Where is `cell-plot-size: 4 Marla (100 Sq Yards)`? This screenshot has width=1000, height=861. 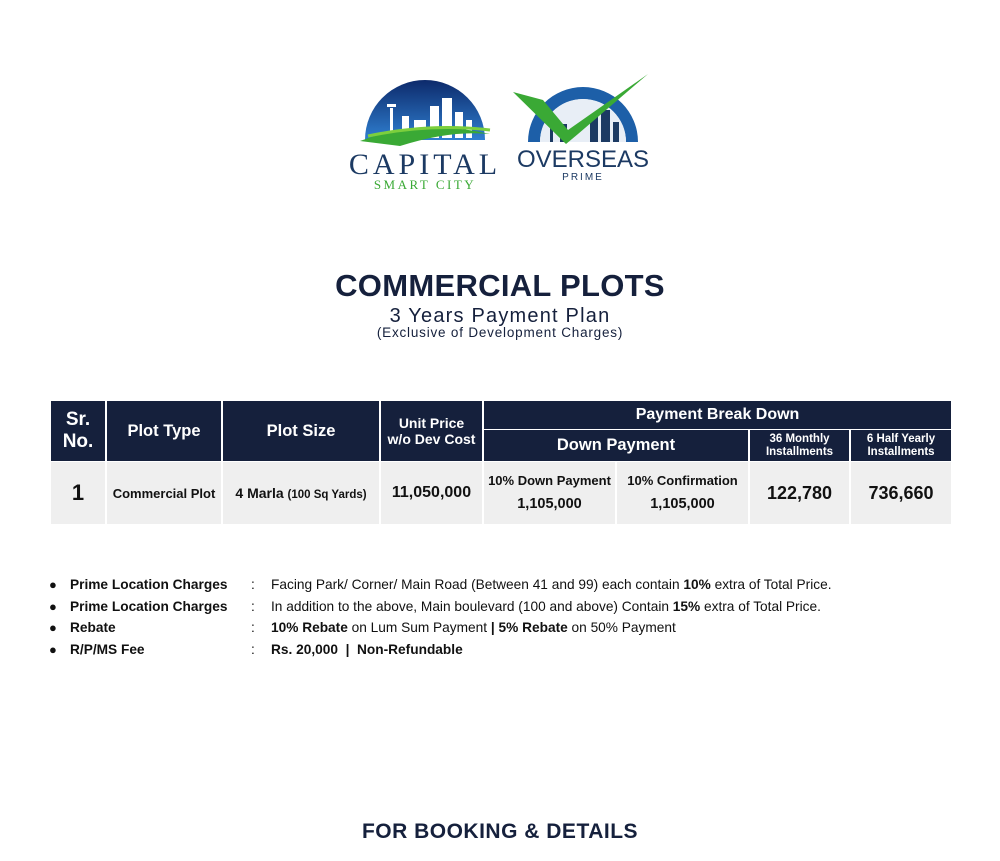
cell-plot-size: 4 Marla (100 Sq Yards) is located at coordinates (301, 493).